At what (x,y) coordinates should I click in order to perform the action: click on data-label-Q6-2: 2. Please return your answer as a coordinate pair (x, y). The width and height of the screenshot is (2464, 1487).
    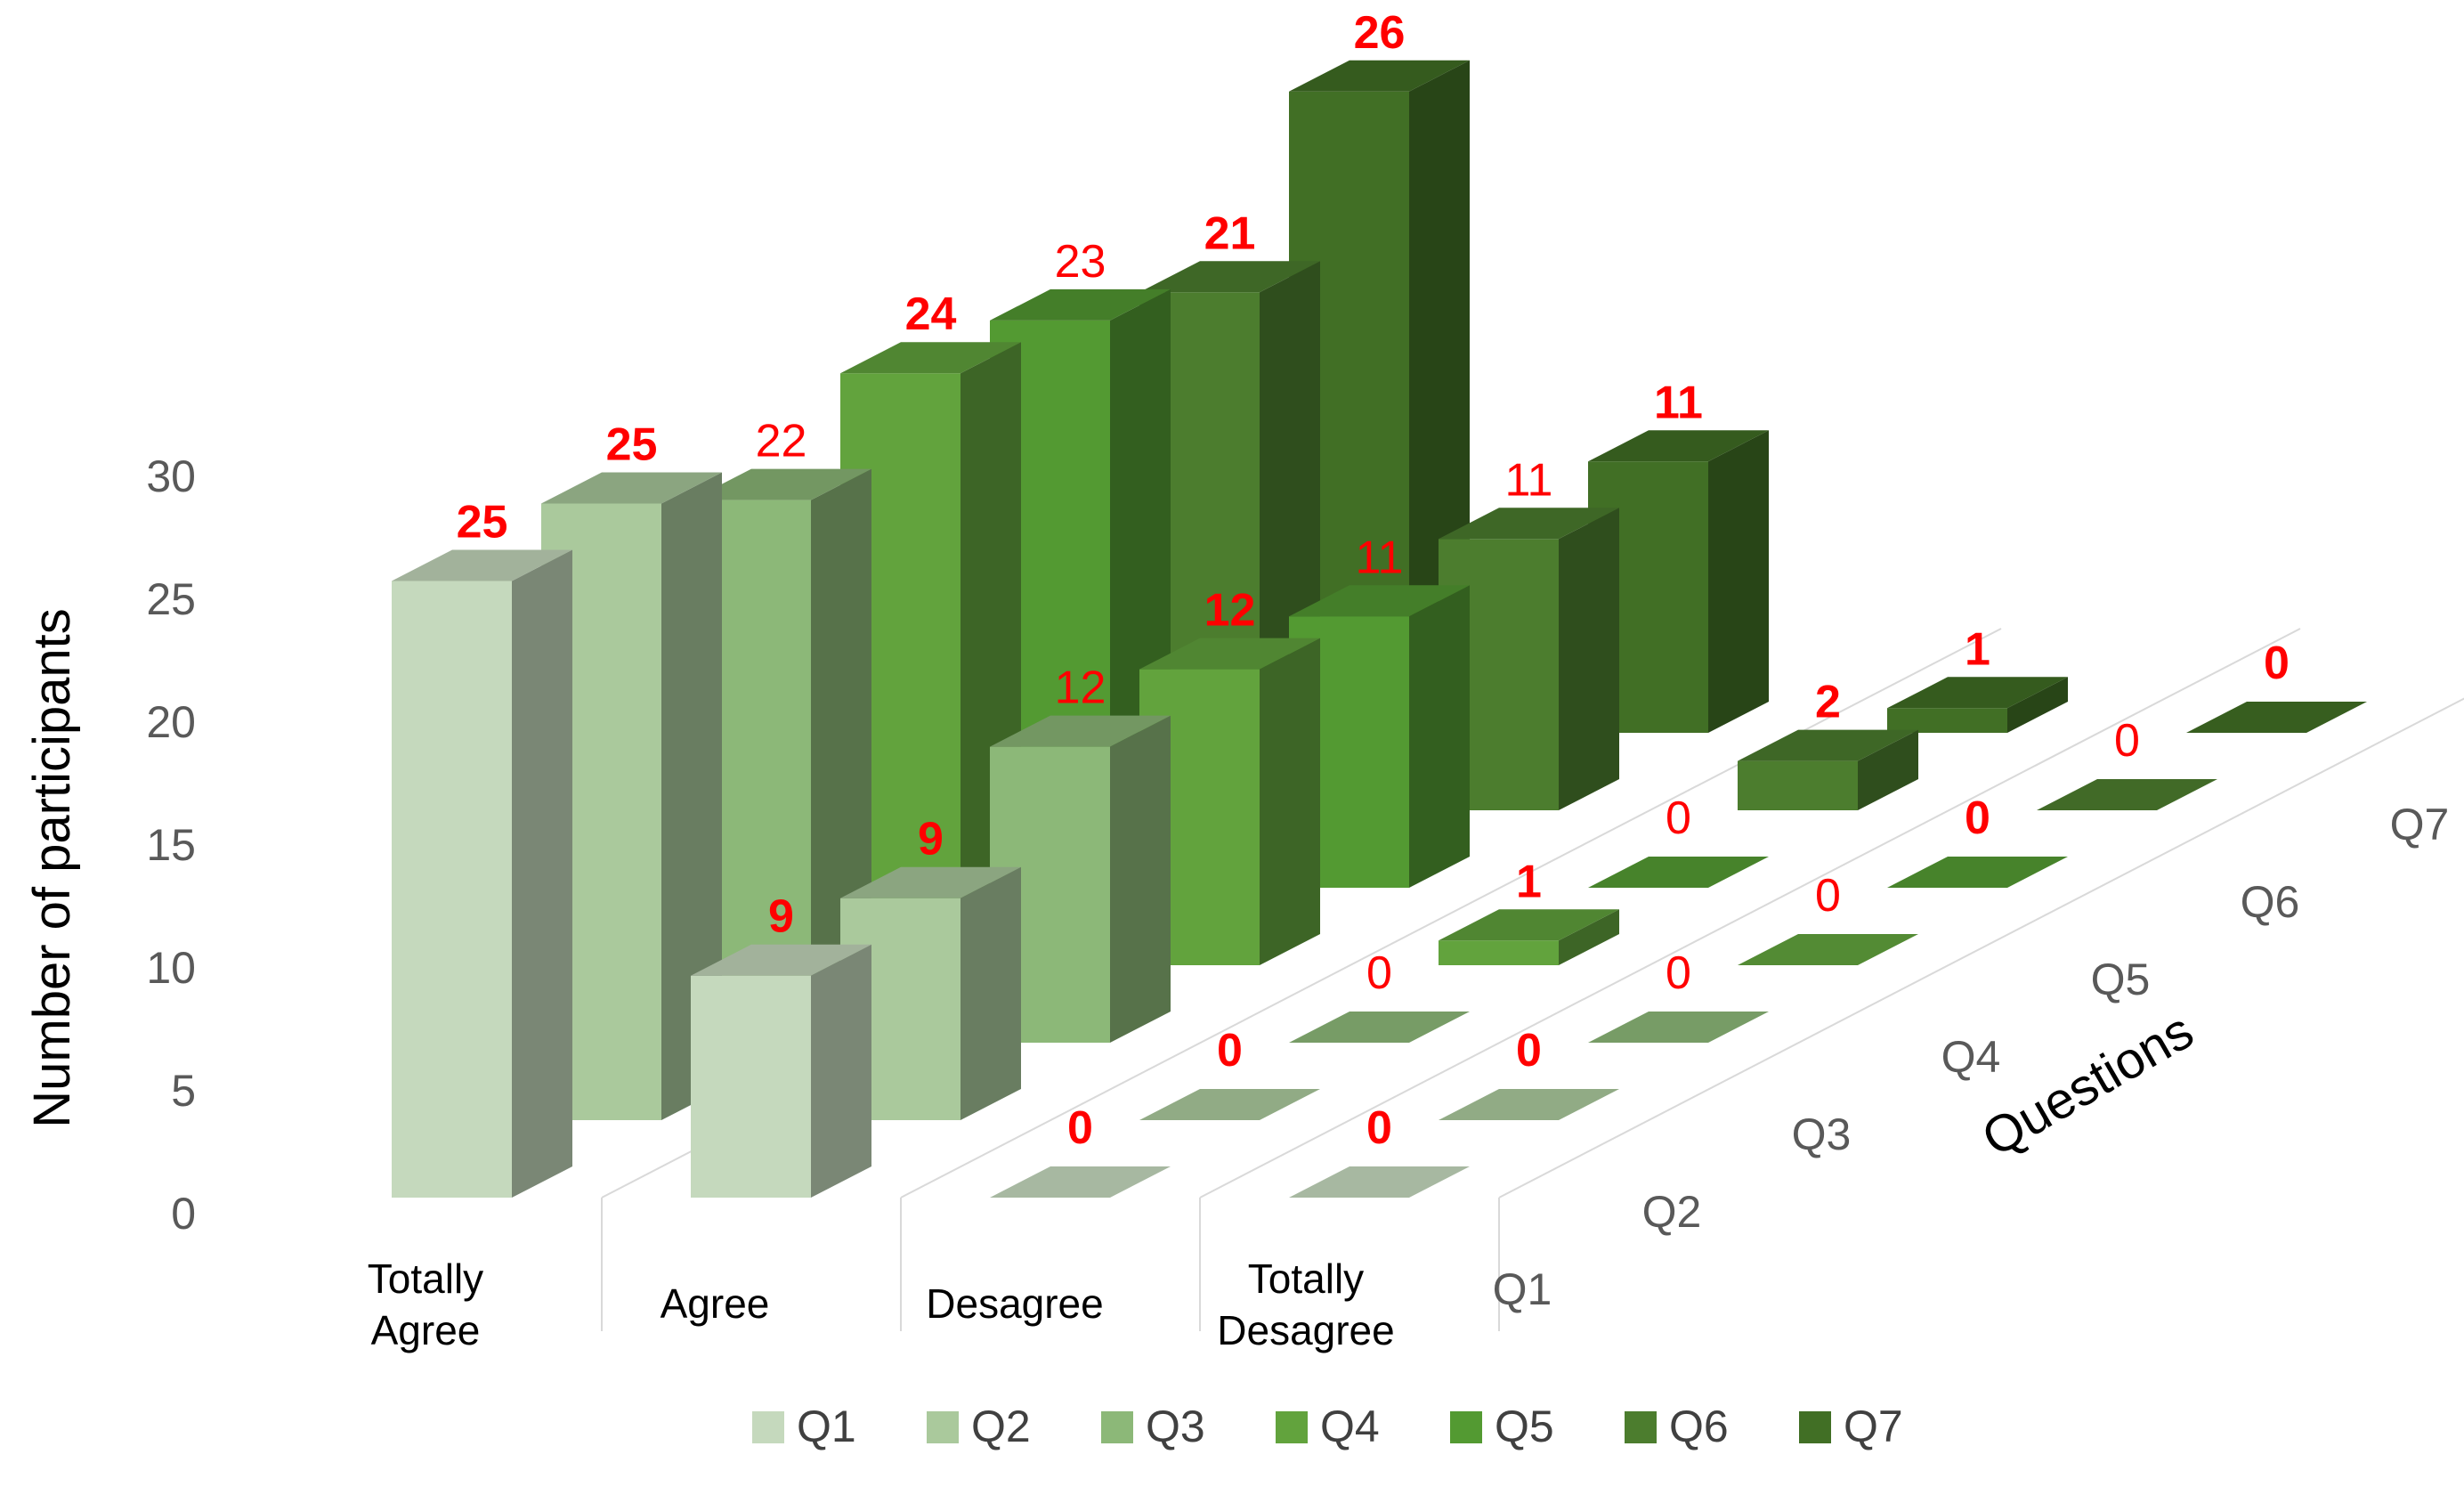
    Looking at the image, I should click on (1828, 702).